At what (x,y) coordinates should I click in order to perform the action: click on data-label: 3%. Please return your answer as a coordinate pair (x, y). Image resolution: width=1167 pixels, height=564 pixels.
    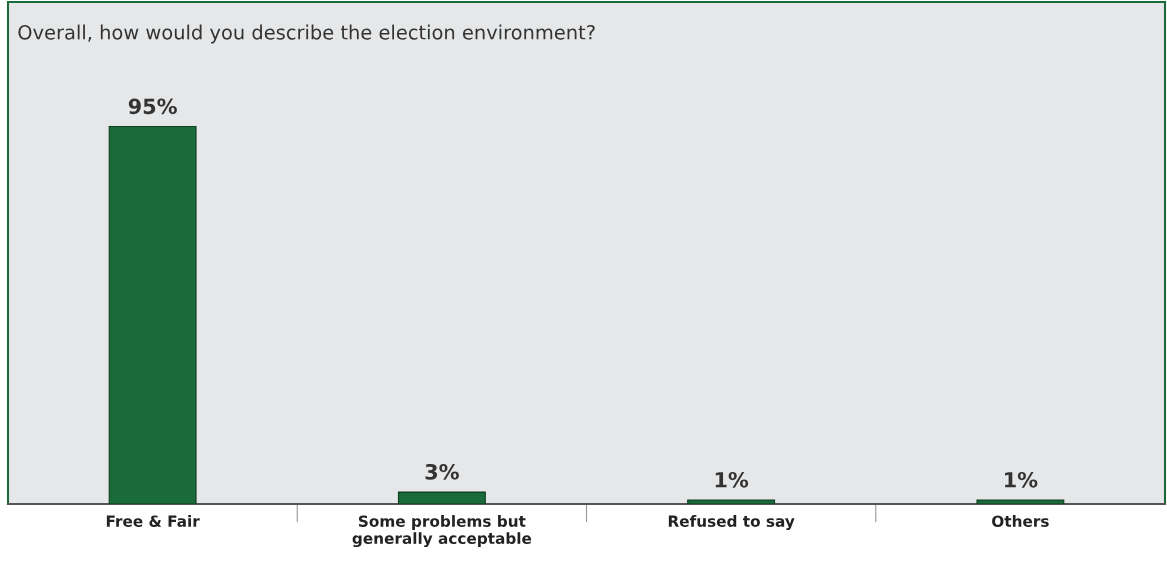
    Looking at the image, I should click on (442, 471).